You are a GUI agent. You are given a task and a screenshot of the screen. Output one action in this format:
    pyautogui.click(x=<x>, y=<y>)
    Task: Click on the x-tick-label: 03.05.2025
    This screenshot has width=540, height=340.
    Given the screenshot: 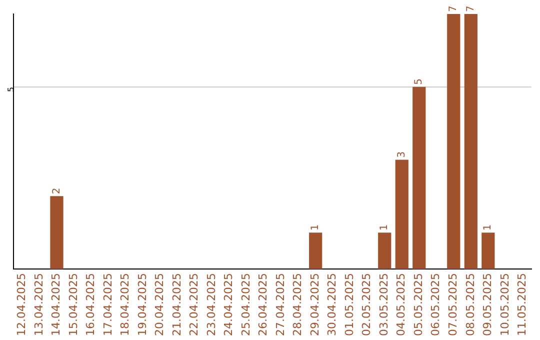 What is the action you would take?
    pyautogui.click(x=383, y=304)
    